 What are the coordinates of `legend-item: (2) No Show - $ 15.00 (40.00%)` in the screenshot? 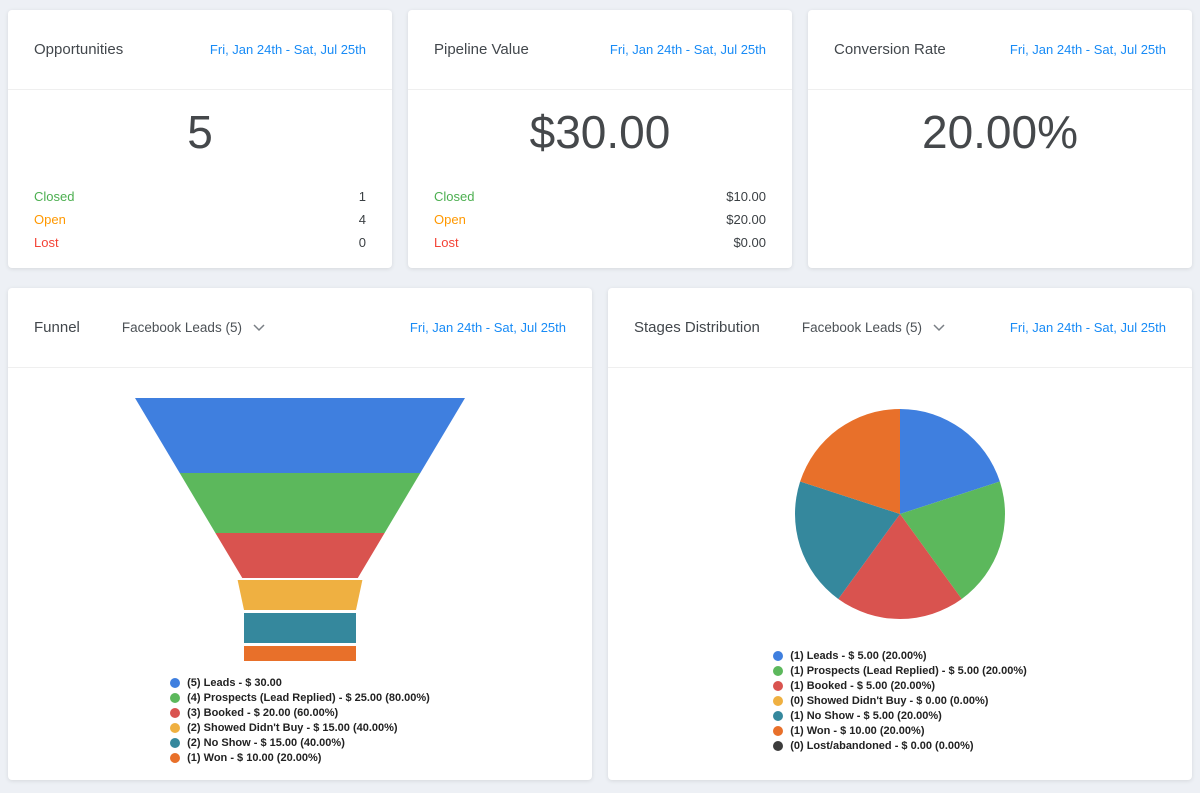 It's located at (300, 742).